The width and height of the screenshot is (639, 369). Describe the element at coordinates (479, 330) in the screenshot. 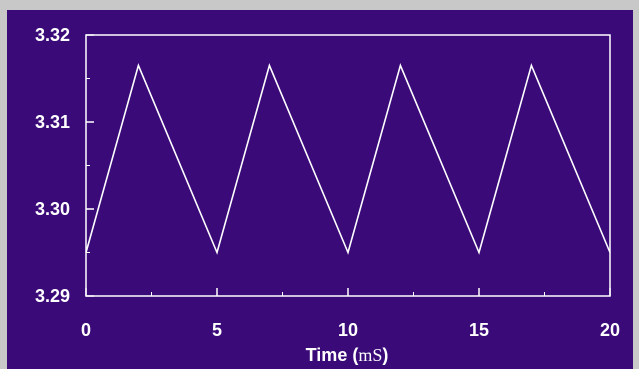

I see `x-tick-label: 15` at that location.